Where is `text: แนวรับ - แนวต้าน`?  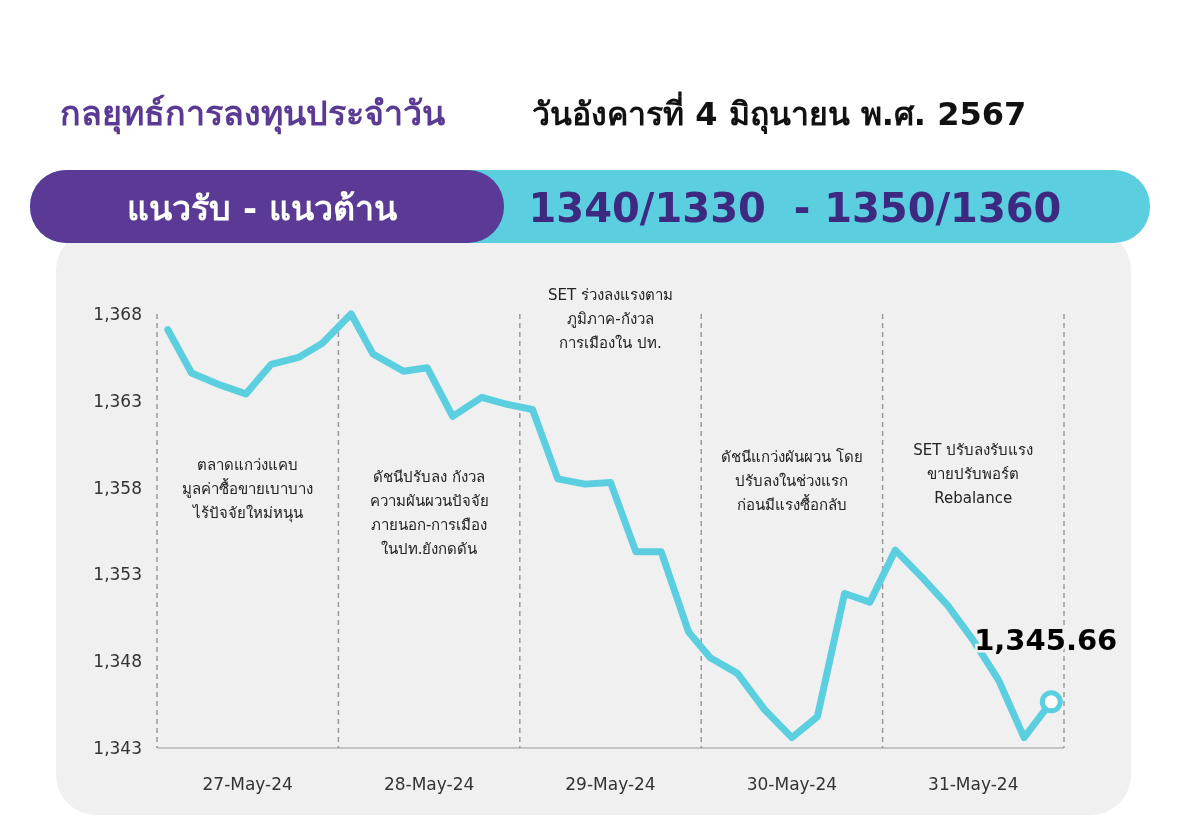 text: แนวรับ - แนวต้าน is located at coordinates (262, 208).